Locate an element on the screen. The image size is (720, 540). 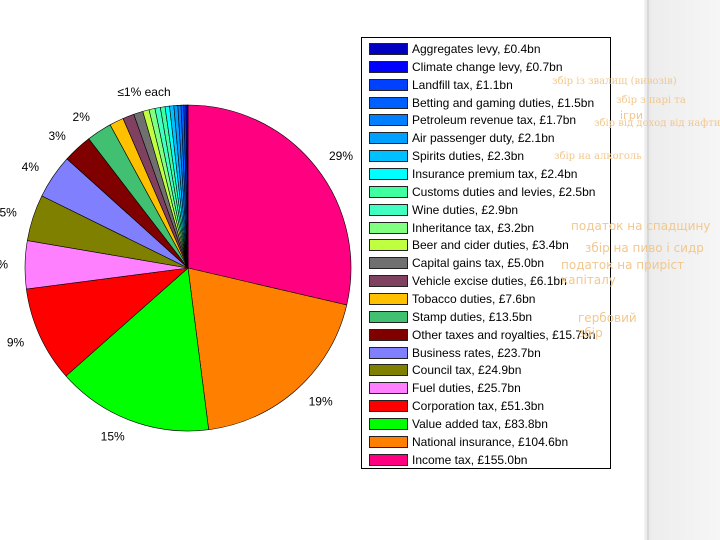
annotation-capital-gains-translation-2: капіталу is located at coordinates (588, 280).